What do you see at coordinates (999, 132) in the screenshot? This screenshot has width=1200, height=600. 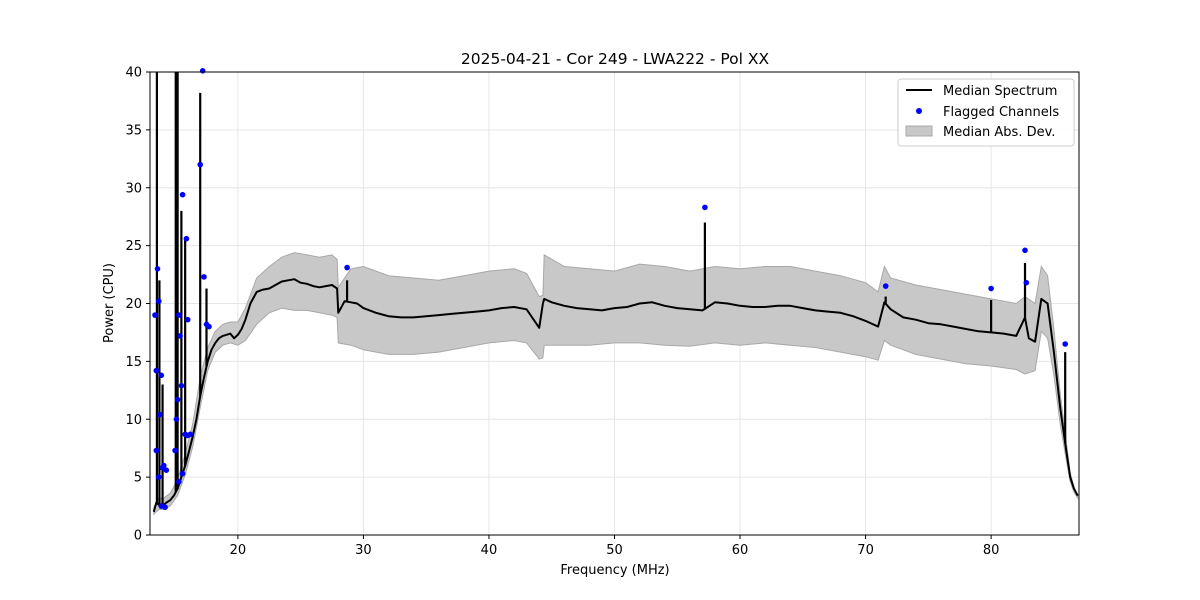 I see `legend-label-mad: Median Abs. Dev.` at bounding box center [999, 132].